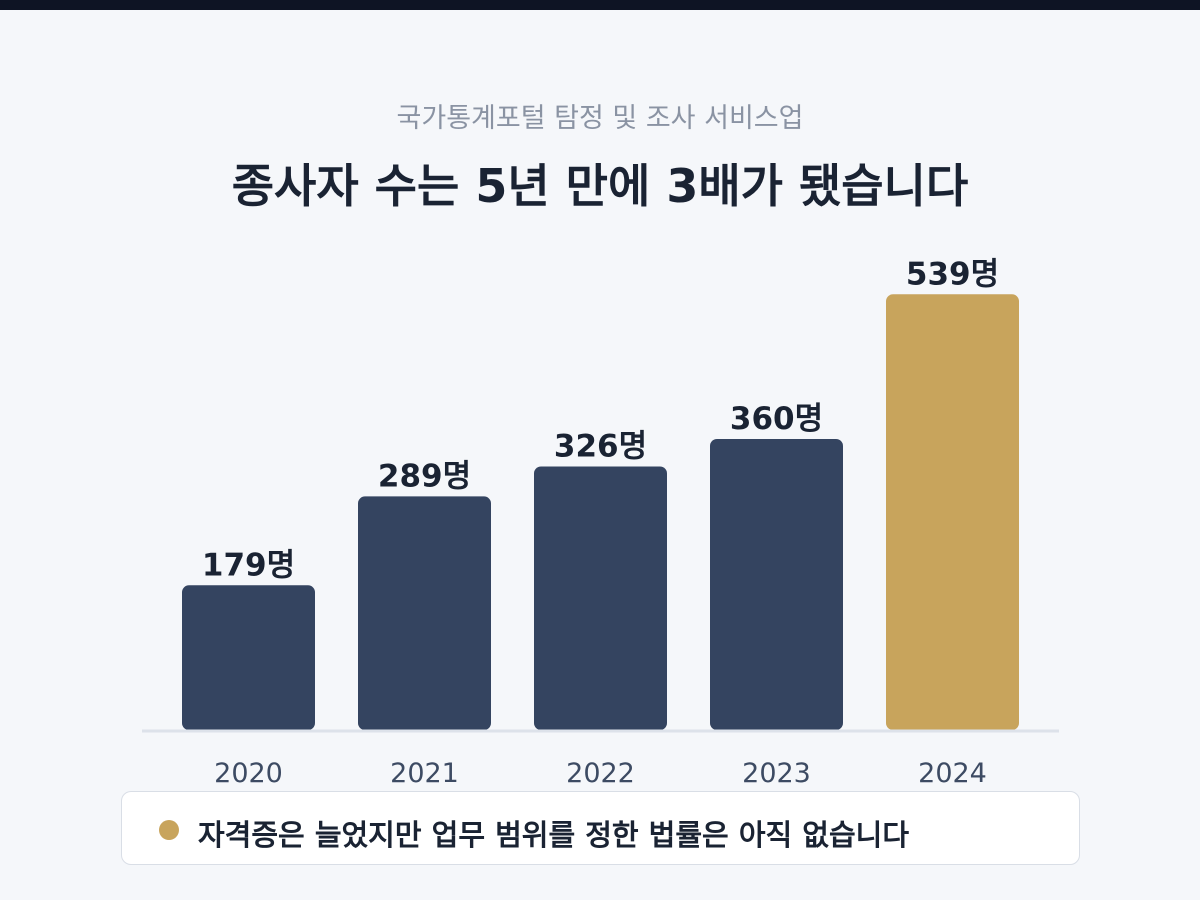  What do you see at coordinates (248, 657) in the screenshot?
I see `bar-2020` at bounding box center [248, 657].